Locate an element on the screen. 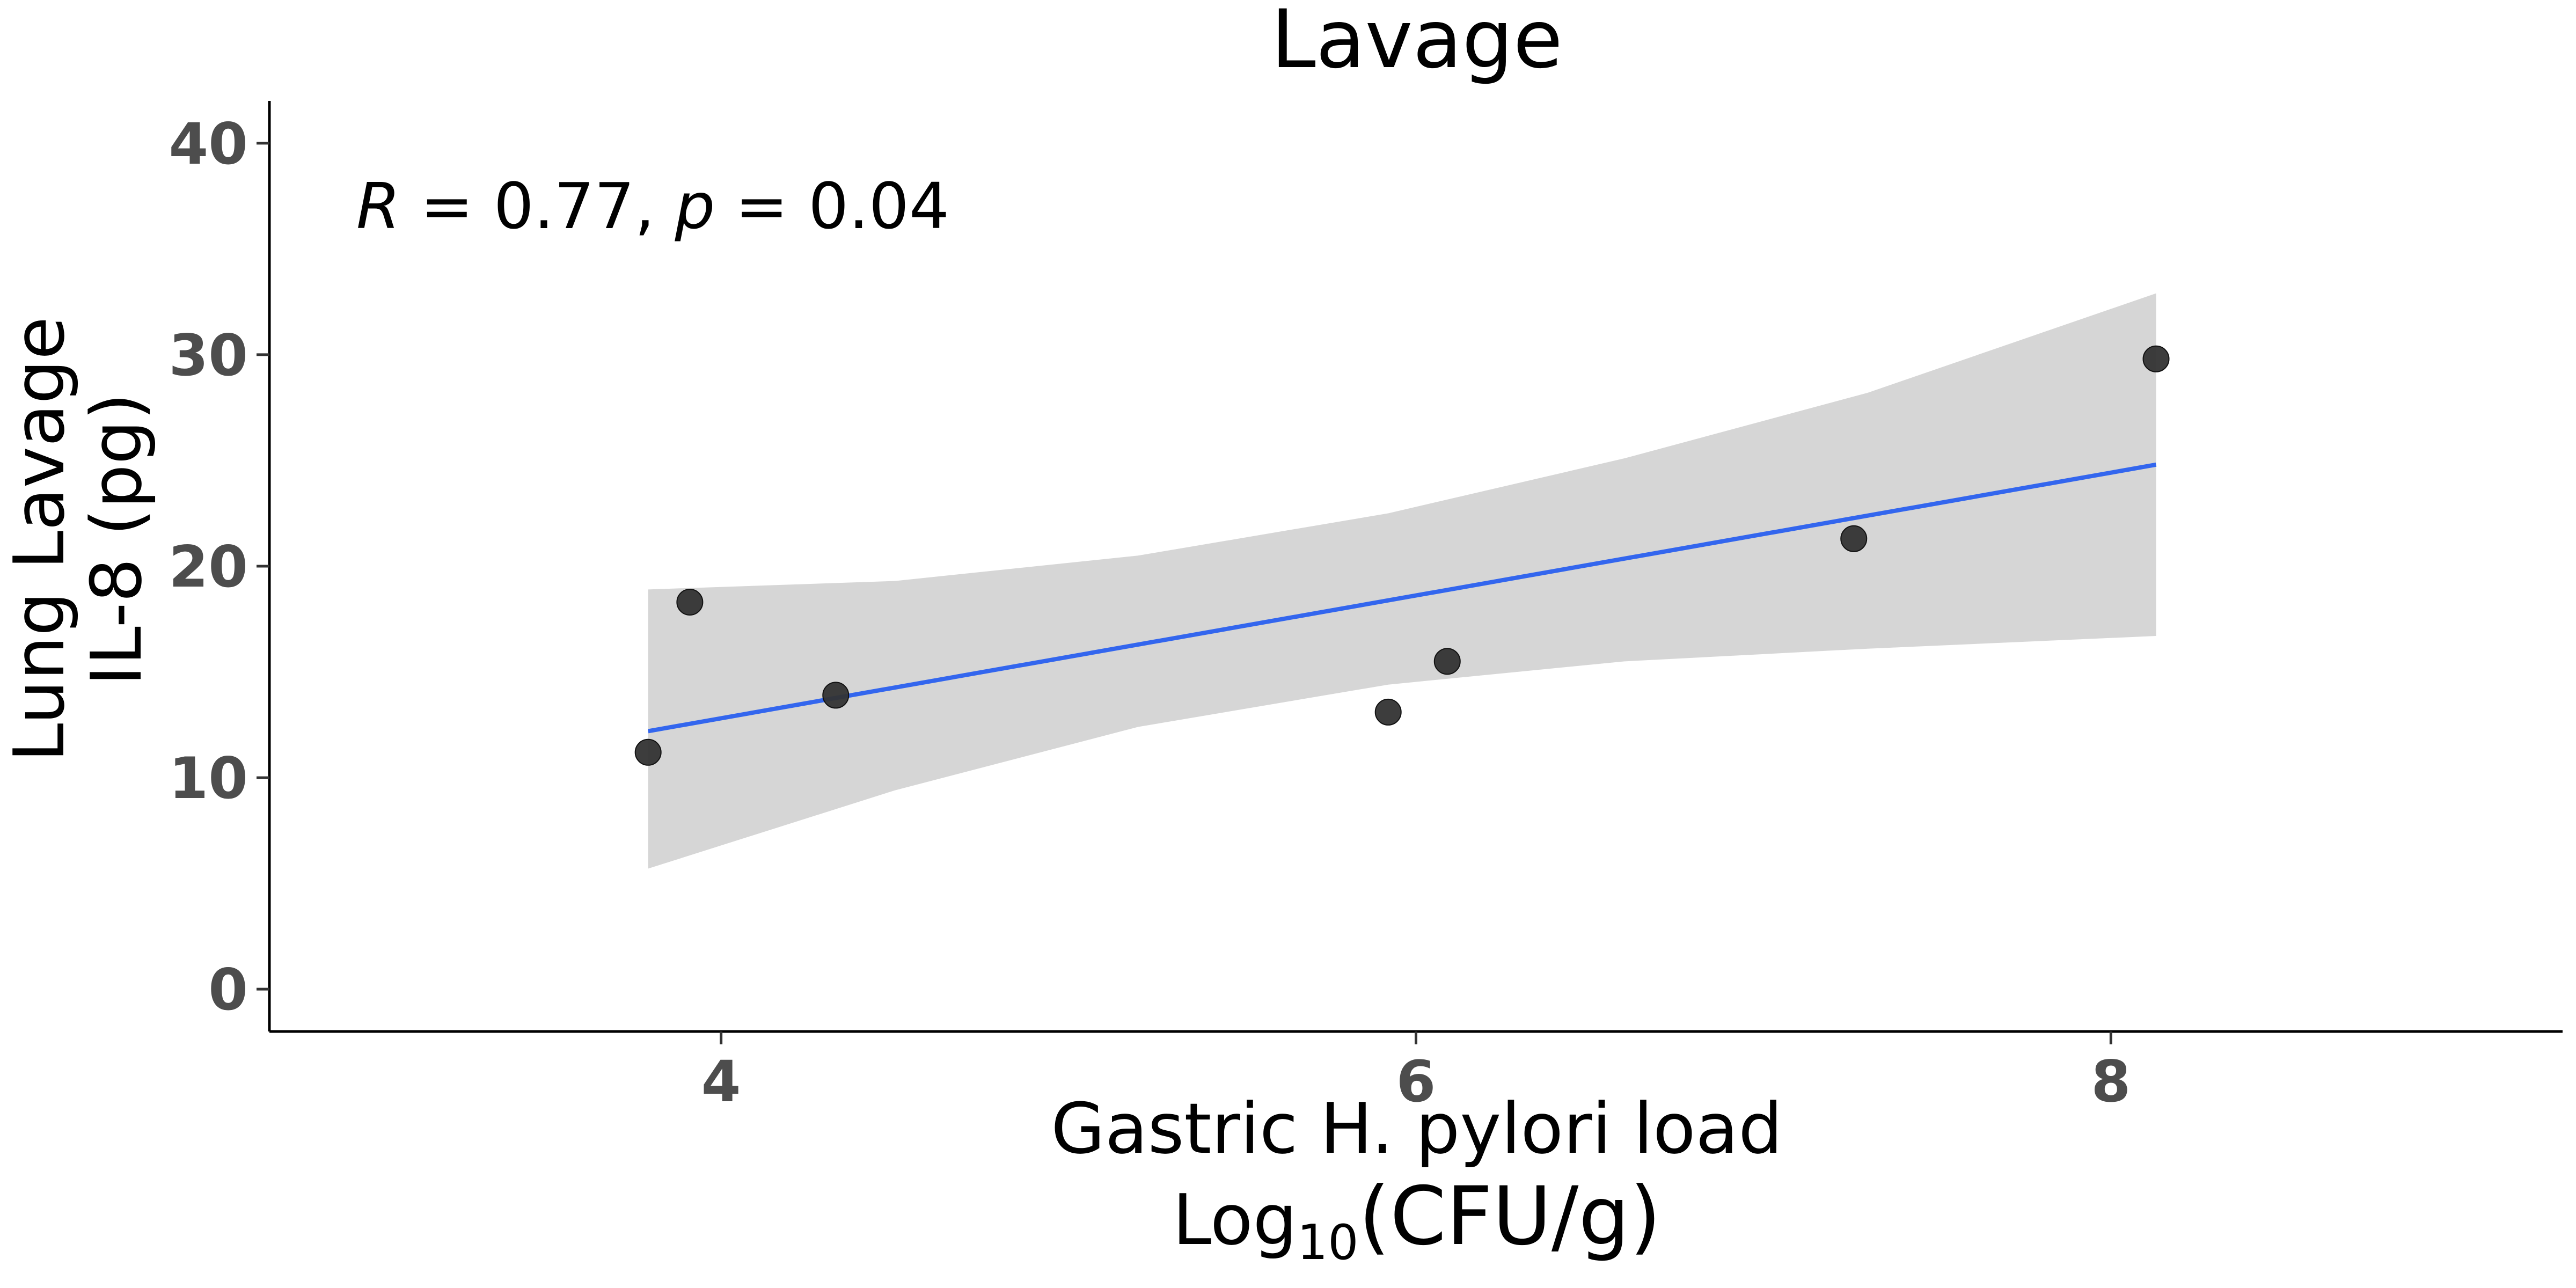  p-value-text: = 0.04 is located at coordinates (832, 206).